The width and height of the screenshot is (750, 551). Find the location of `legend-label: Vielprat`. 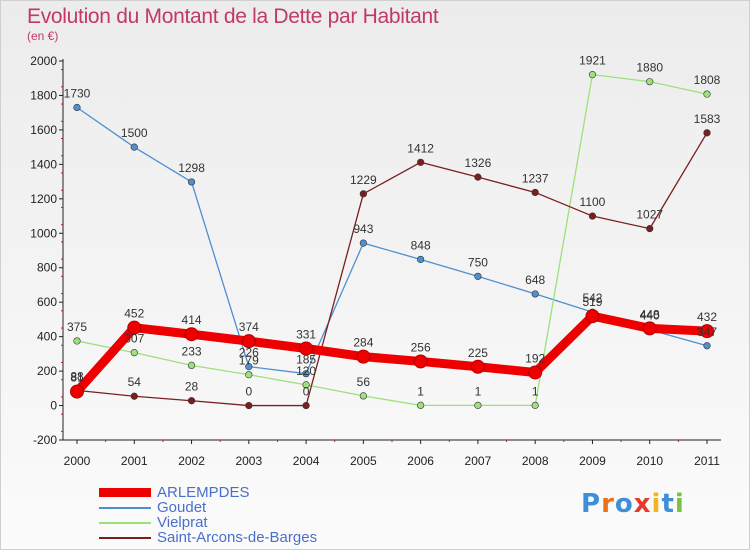

legend-label: Vielprat is located at coordinates (182, 522).